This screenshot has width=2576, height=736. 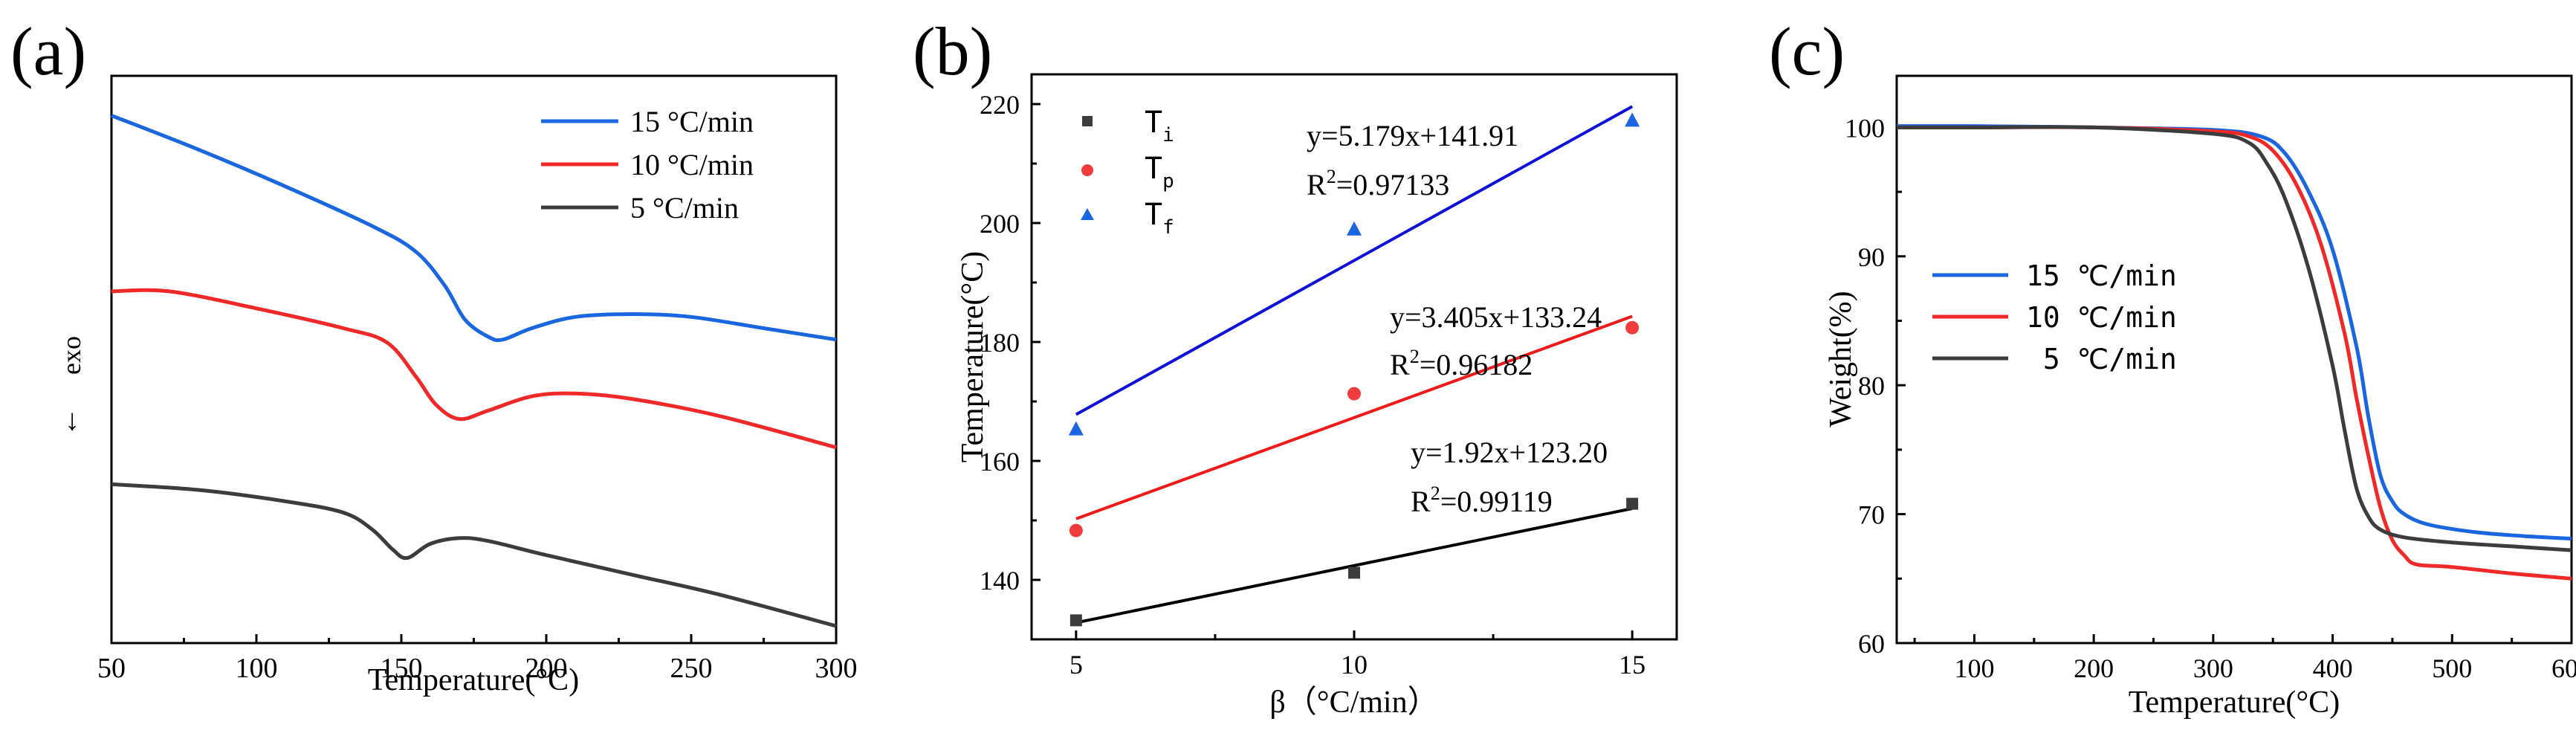 I want to click on panel-a-legend-5: 5 °C/min, so click(x=685, y=208).